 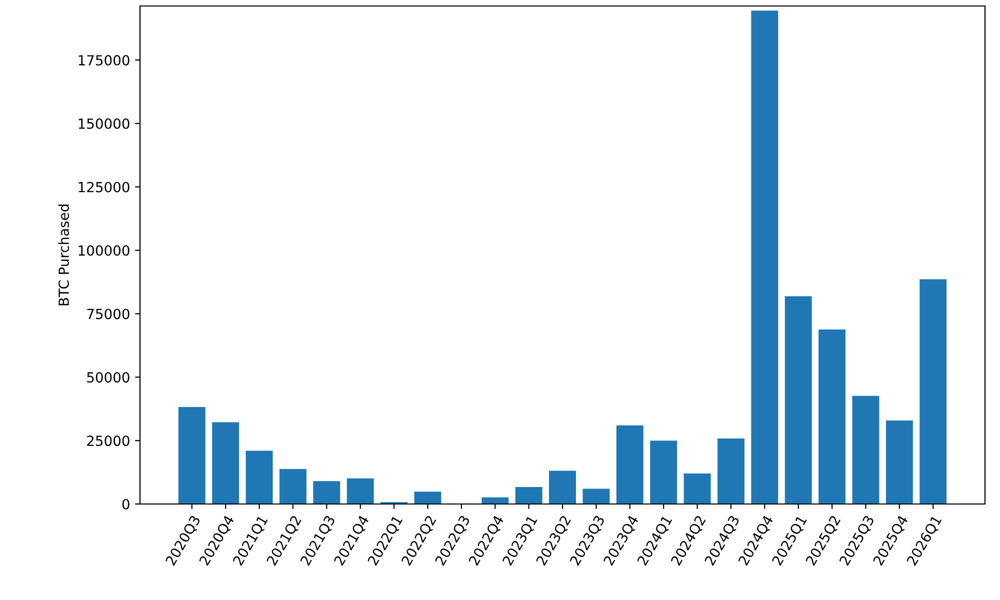 What do you see at coordinates (108, 314) in the screenshot?
I see `y-tick-label: 75000` at bounding box center [108, 314].